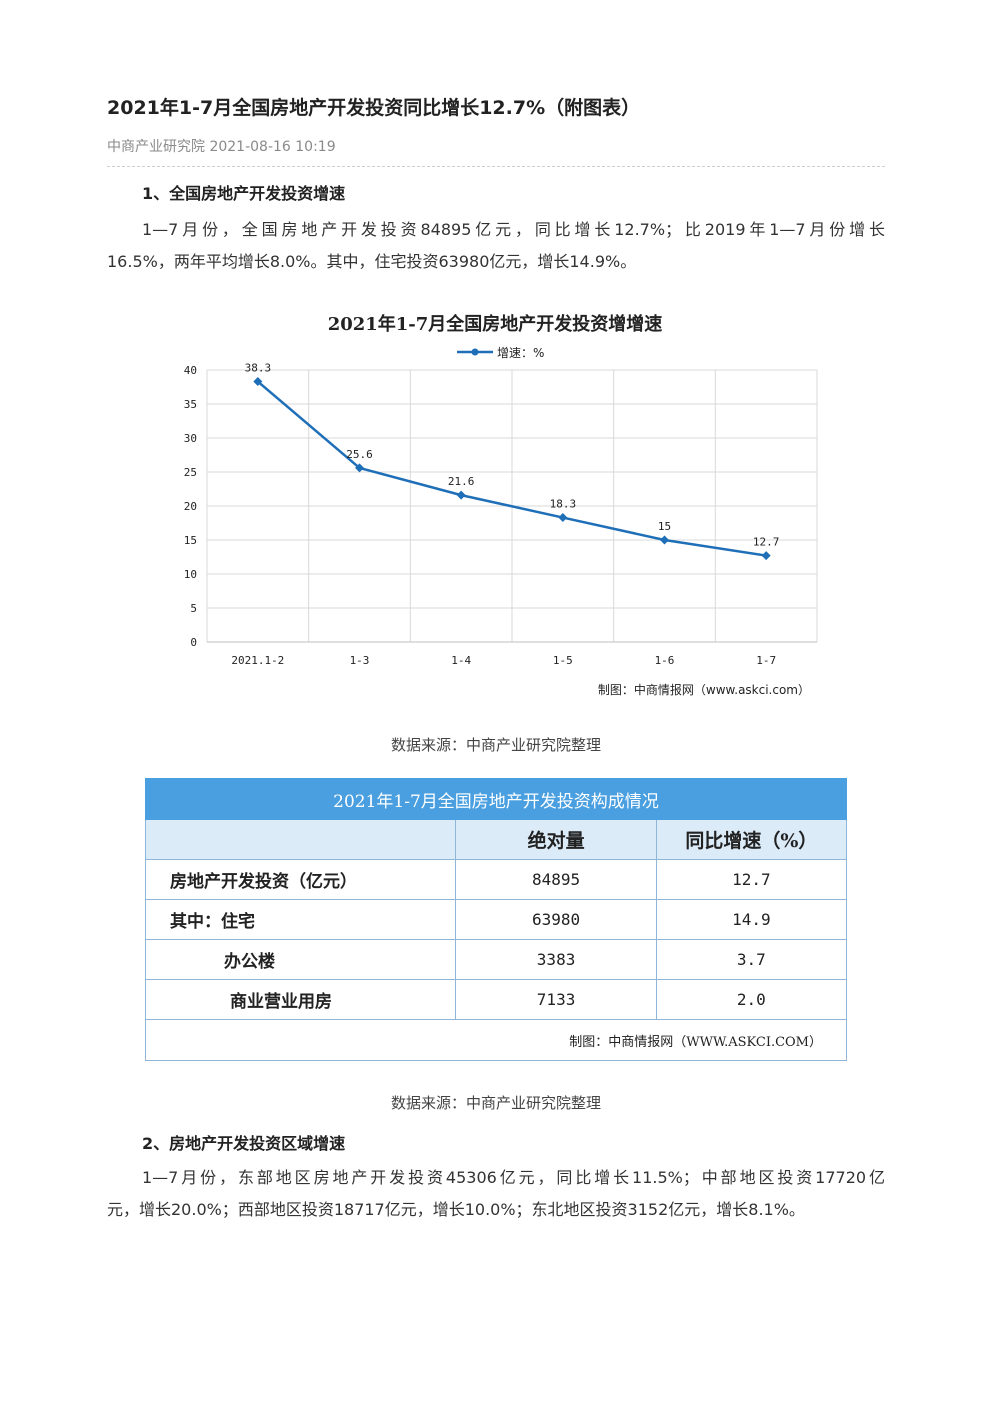 This screenshot has height=1403, width=992. Describe the element at coordinates (704, 689) in the screenshot. I see `chart-credit: 制图：中商情报网（www.askci.com）` at that location.